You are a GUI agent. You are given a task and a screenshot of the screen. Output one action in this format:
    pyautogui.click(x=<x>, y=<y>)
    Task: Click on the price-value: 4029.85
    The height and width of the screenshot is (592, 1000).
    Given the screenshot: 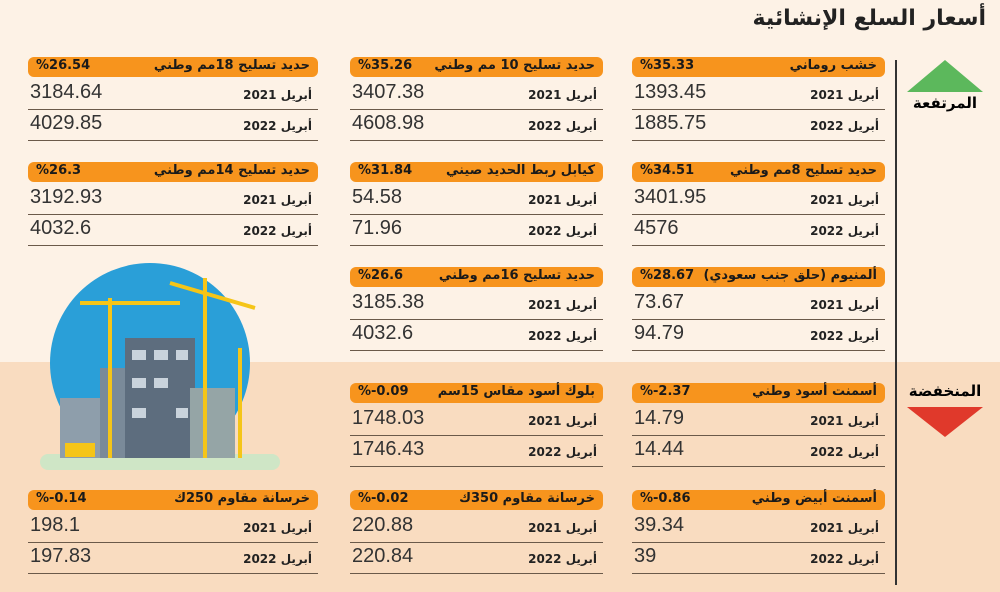 What is the action you would take?
    pyautogui.click(x=66, y=123)
    